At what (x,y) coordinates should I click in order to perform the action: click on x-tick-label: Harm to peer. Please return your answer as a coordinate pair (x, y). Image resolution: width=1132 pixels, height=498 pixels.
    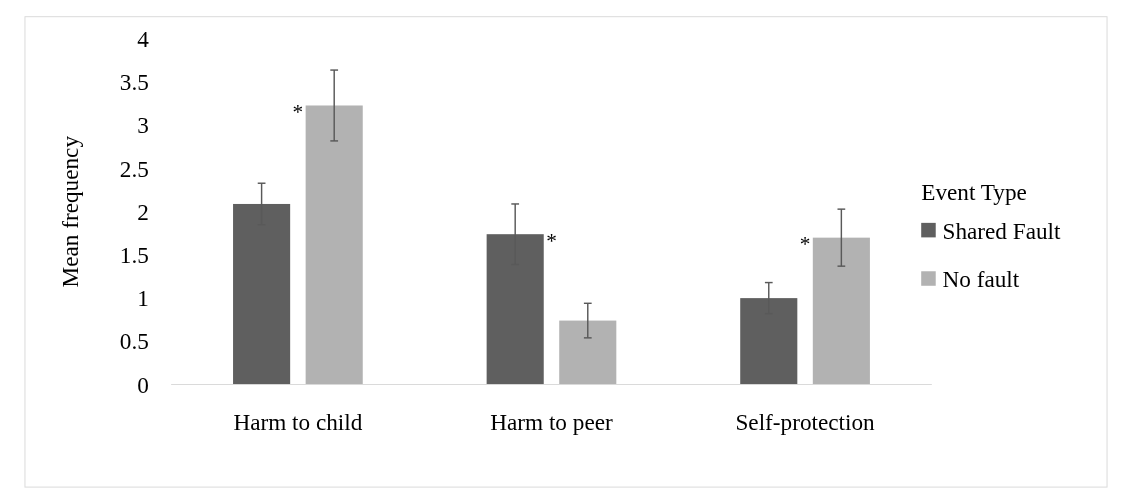
    Looking at the image, I should click on (551, 421).